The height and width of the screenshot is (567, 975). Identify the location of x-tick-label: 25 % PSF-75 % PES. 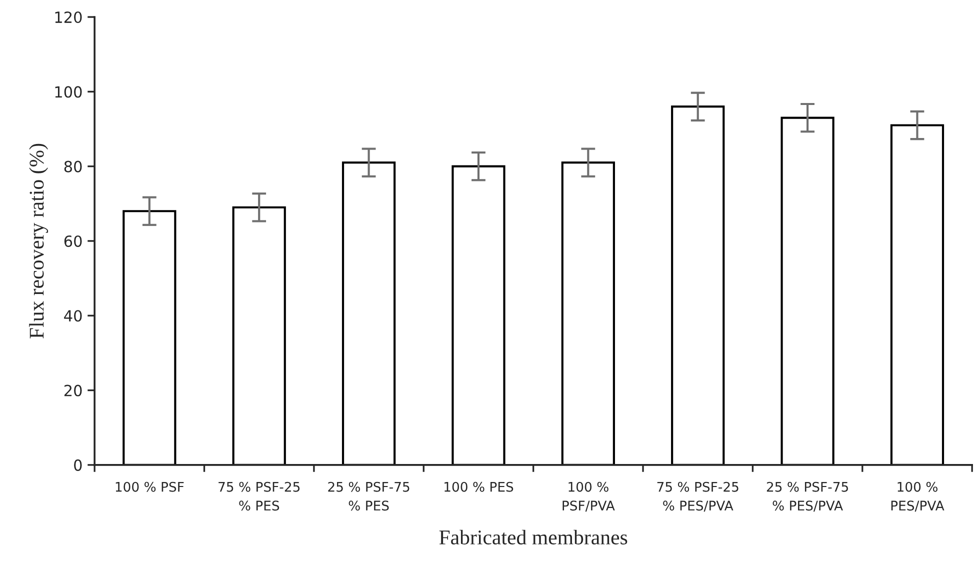
(369, 496).